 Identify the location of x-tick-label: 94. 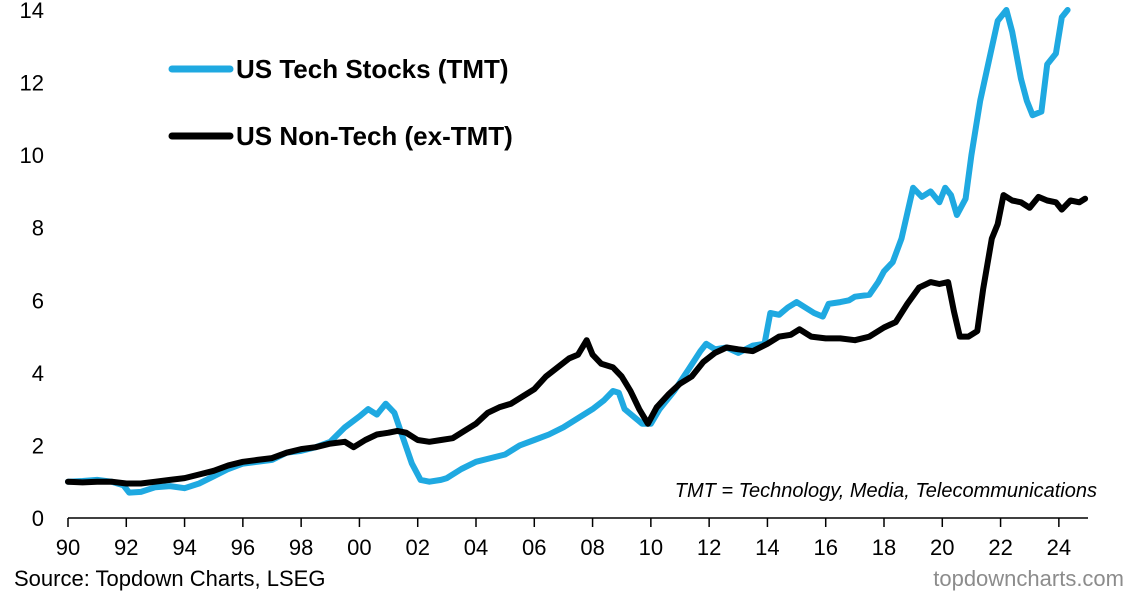
(184, 547).